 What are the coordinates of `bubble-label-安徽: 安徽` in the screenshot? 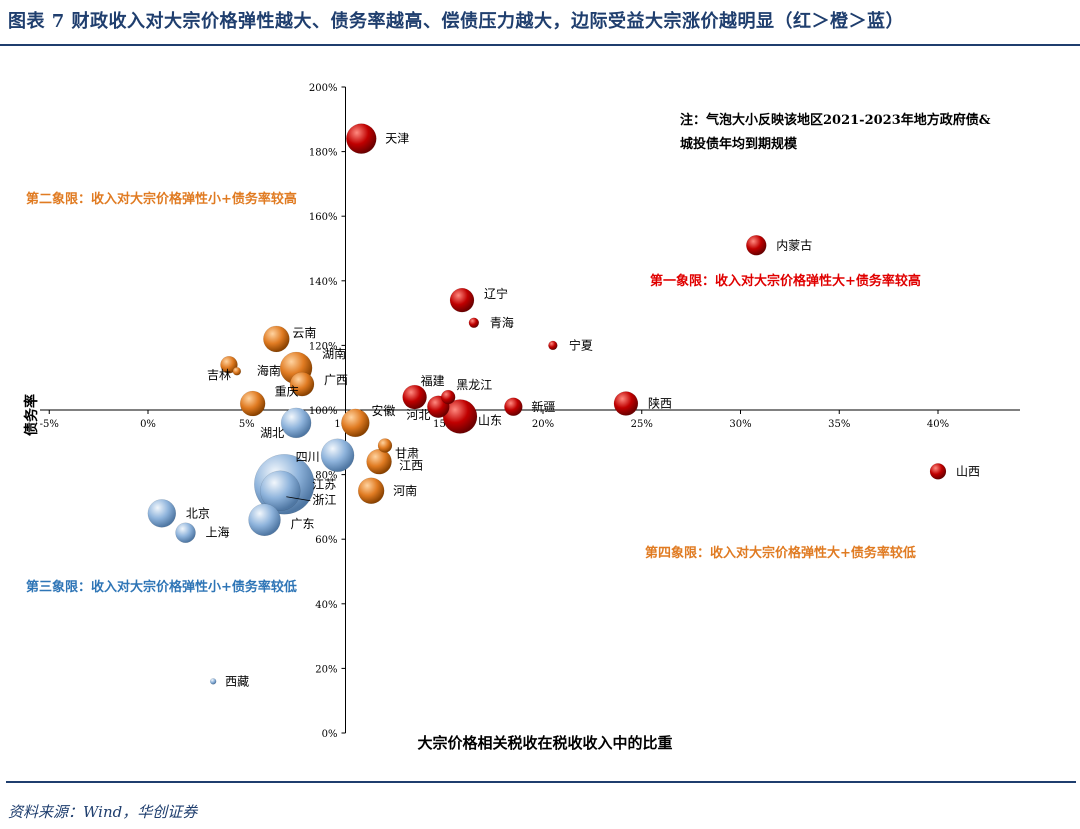 It's located at (383, 410).